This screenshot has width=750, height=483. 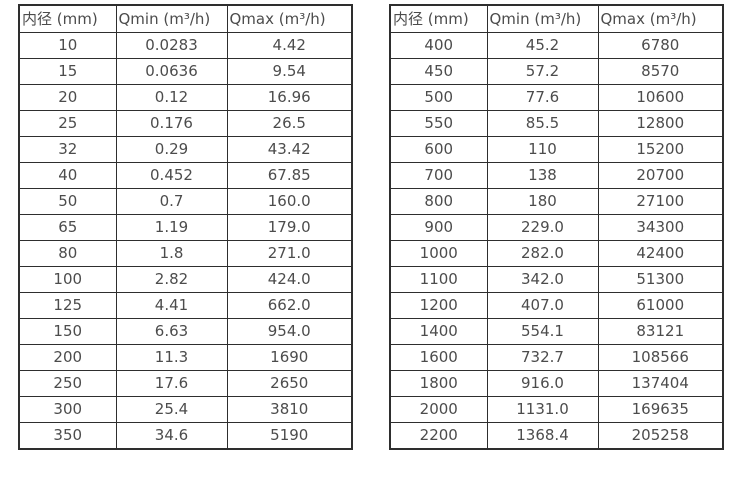 What do you see at coordinates (438, 175) in the screenshot?
I see `table-cell: 700` at bounding box center [438, 175].